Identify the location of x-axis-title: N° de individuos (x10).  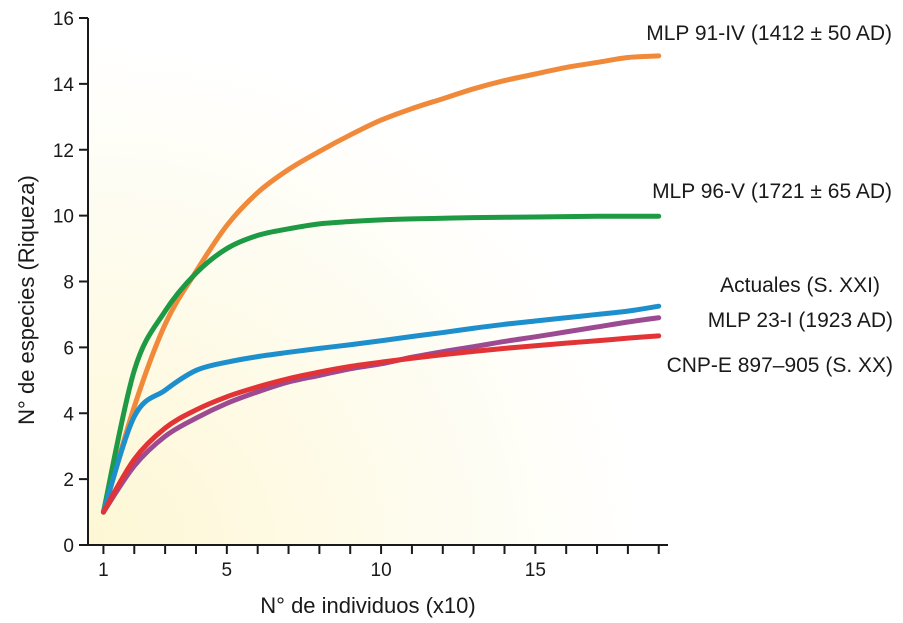
(367, 605).